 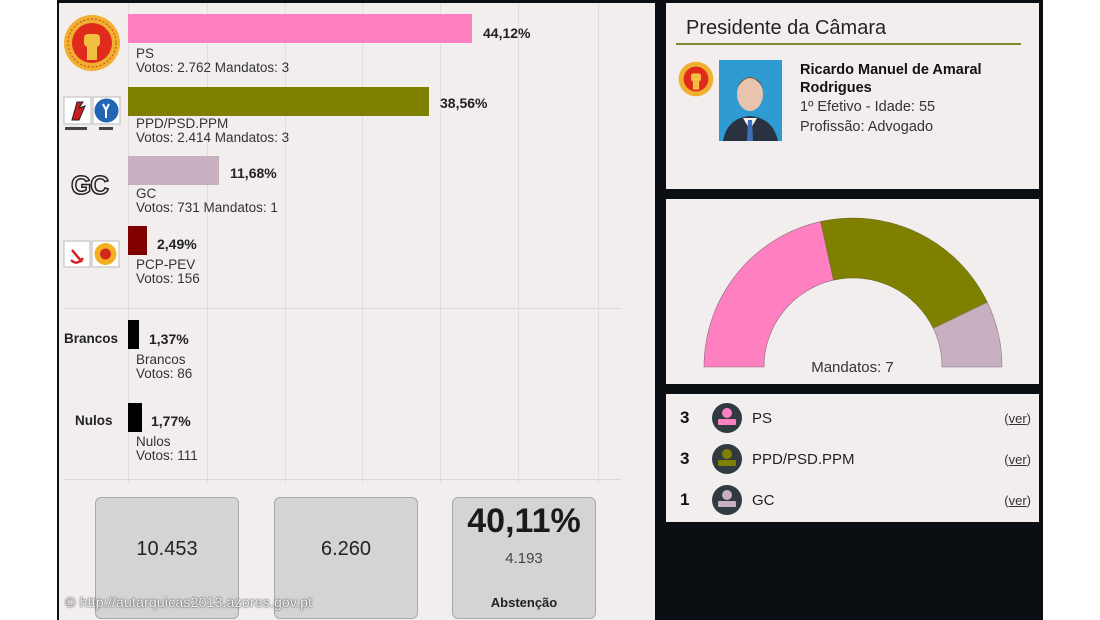 What do you see at coordinates (133, 334) in the screenshot?
I see `bar-brancos` at bounding box center [133, 334].